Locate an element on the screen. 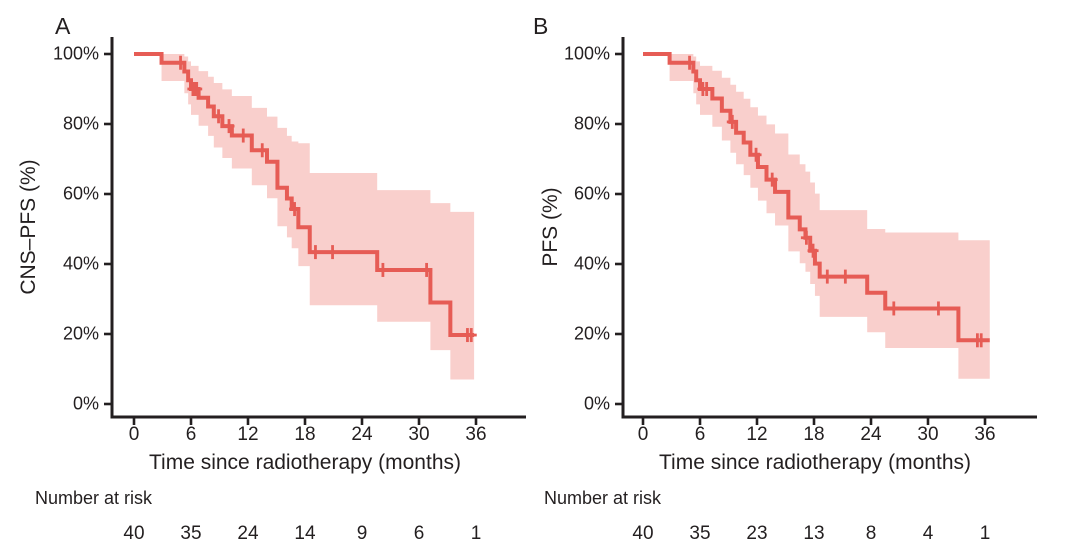  panel-b-label: B is located at coordinates (541, 26).